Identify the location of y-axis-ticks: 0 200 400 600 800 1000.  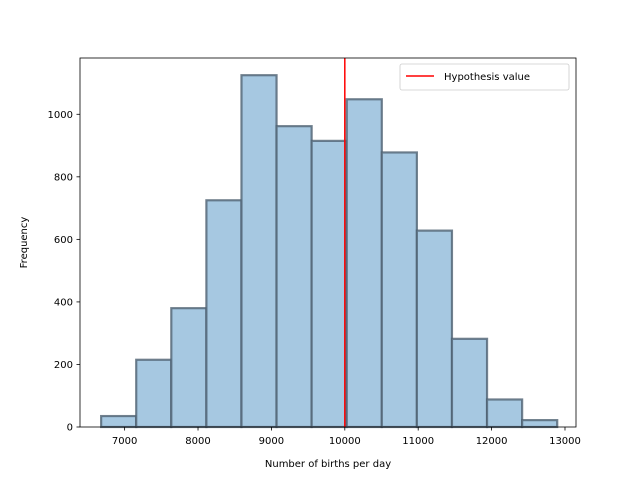
(64, 272).